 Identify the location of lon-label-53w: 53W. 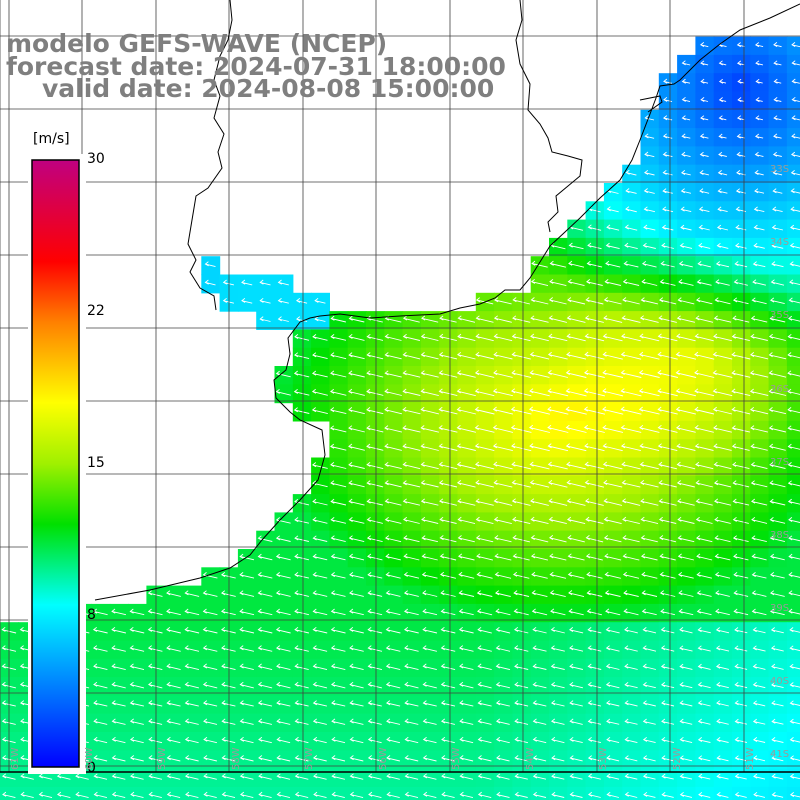
(603, 758).